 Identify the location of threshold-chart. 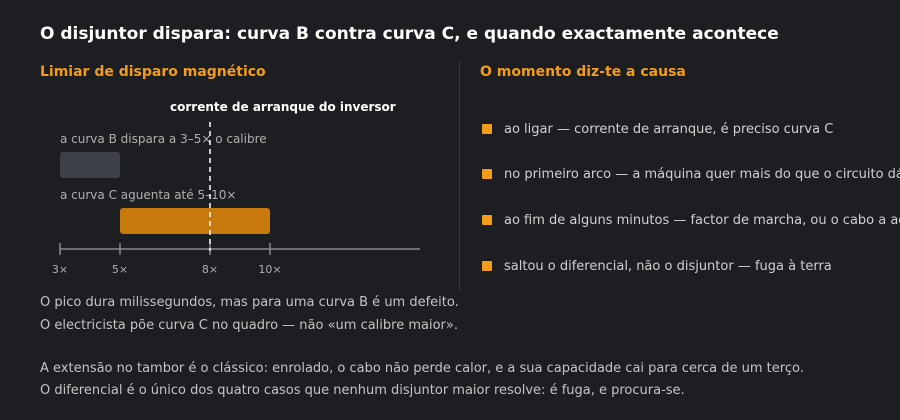
(239, 188).